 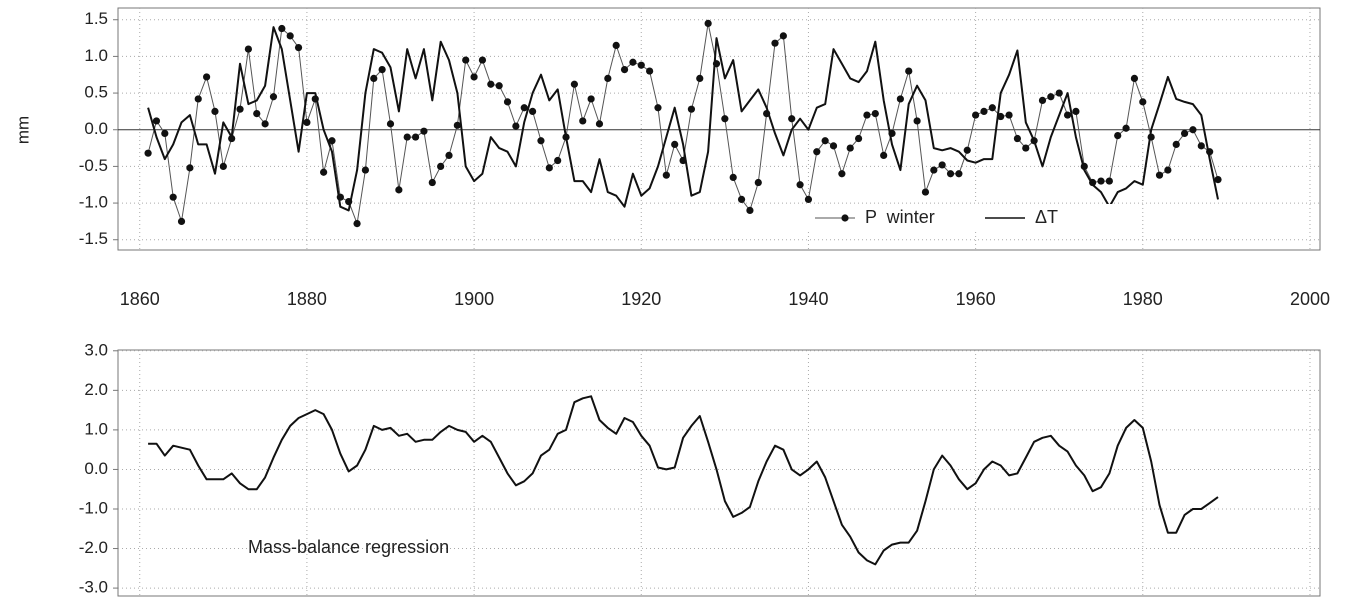 What do you see at coordinates (96, 349) in the screenshot?
I see `y-tick-label: 3.0` at bounding box center [96, 349].